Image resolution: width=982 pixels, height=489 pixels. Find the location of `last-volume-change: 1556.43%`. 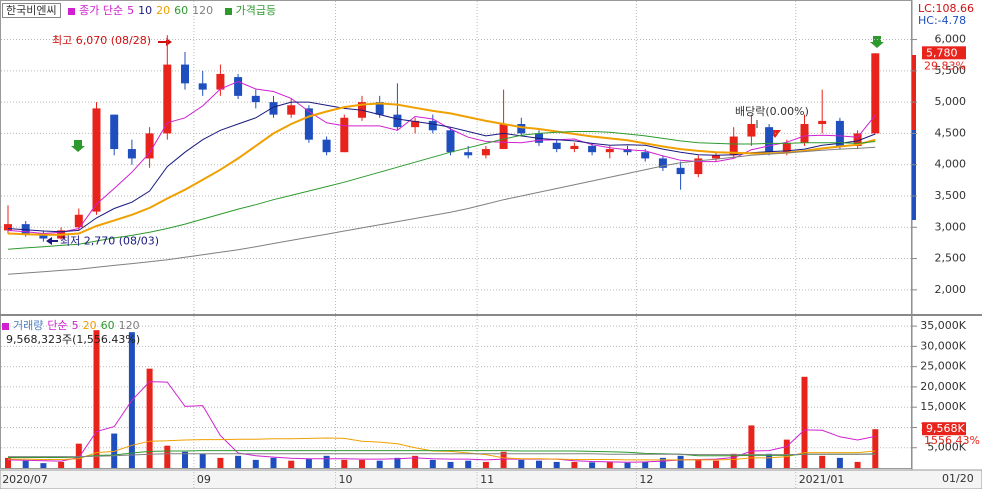

last-volume-change: 1556.43% is located at coordinates (952, 440).